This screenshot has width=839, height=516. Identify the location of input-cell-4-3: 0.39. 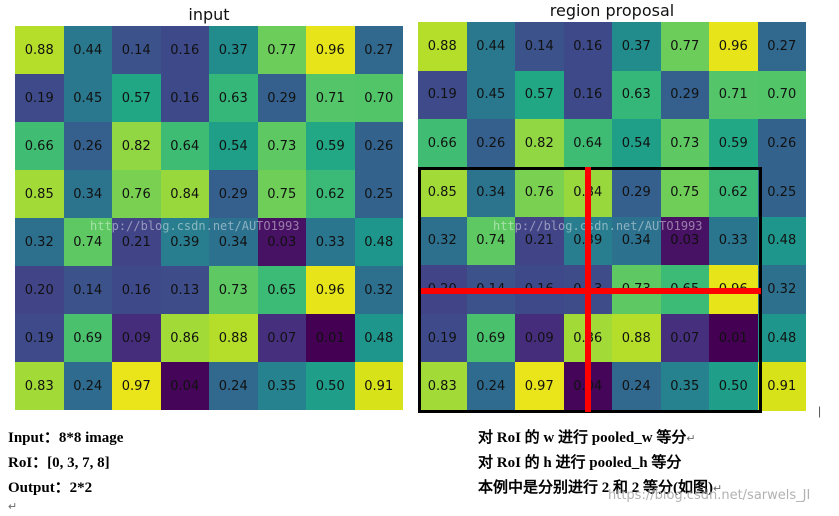
(184, 242).